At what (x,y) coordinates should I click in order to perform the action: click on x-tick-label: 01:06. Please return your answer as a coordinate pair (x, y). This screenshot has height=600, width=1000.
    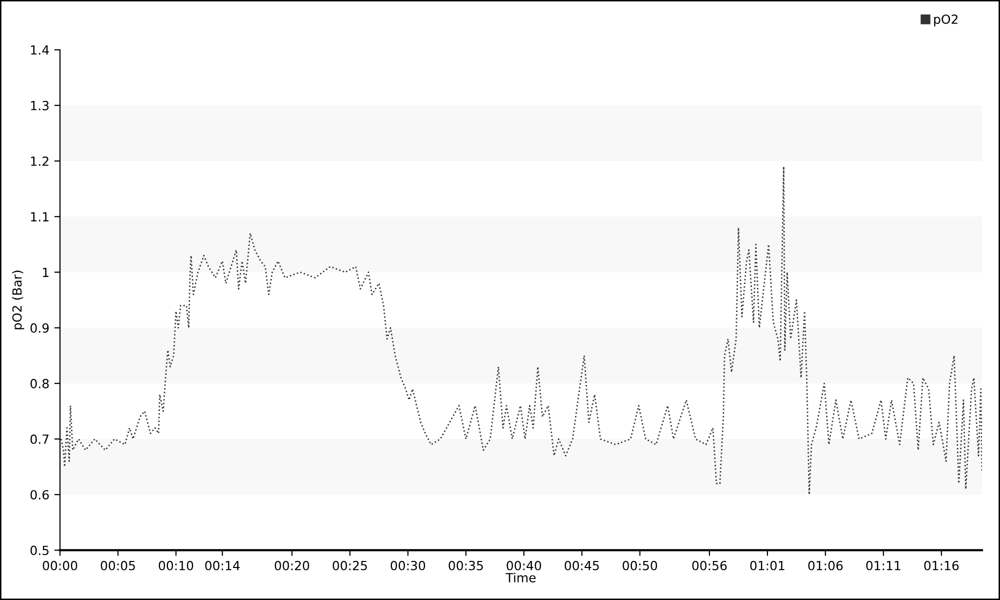
    Looking at the image, I should click on (825, 565).